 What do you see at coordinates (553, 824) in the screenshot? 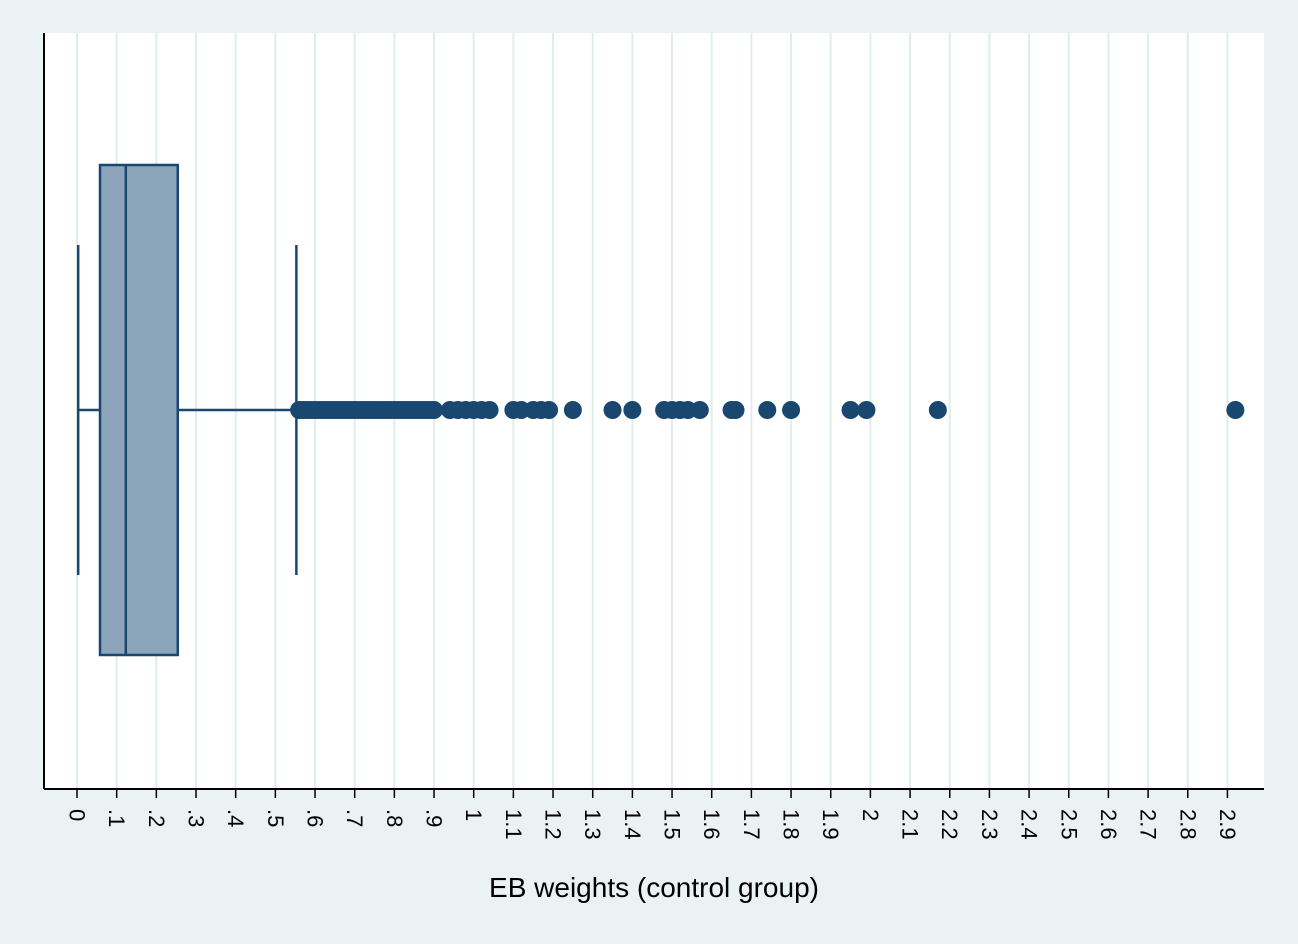
I see `x-tick-label: 1.2` at bounding box center [553, 824].